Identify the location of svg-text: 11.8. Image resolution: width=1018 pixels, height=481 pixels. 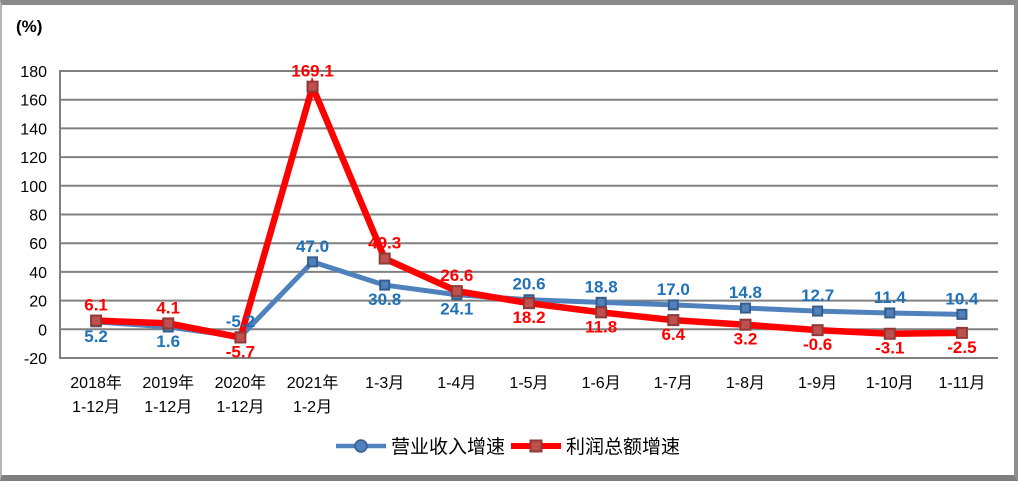
(601, 326).